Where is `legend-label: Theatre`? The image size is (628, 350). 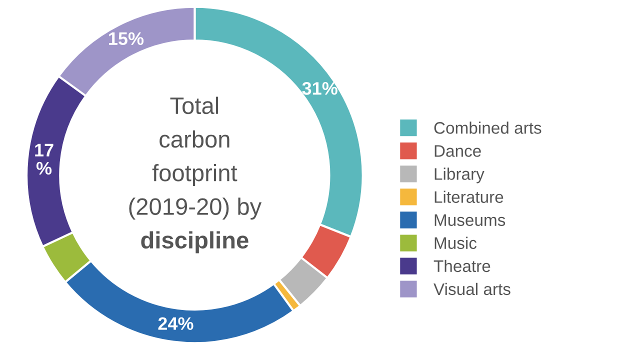
legend-label: Theatre is located at coordinates (462, 266).